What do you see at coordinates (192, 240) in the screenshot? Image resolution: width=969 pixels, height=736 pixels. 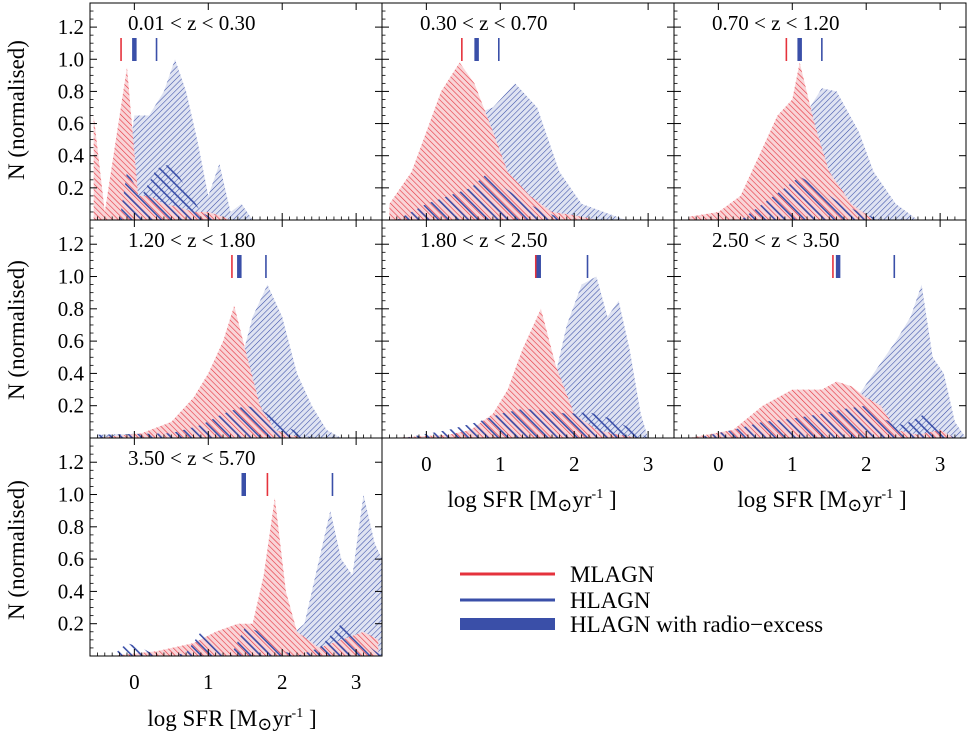 I see `panel-title: 1.20 < z < 1.80` at bounding box center [192, 240].